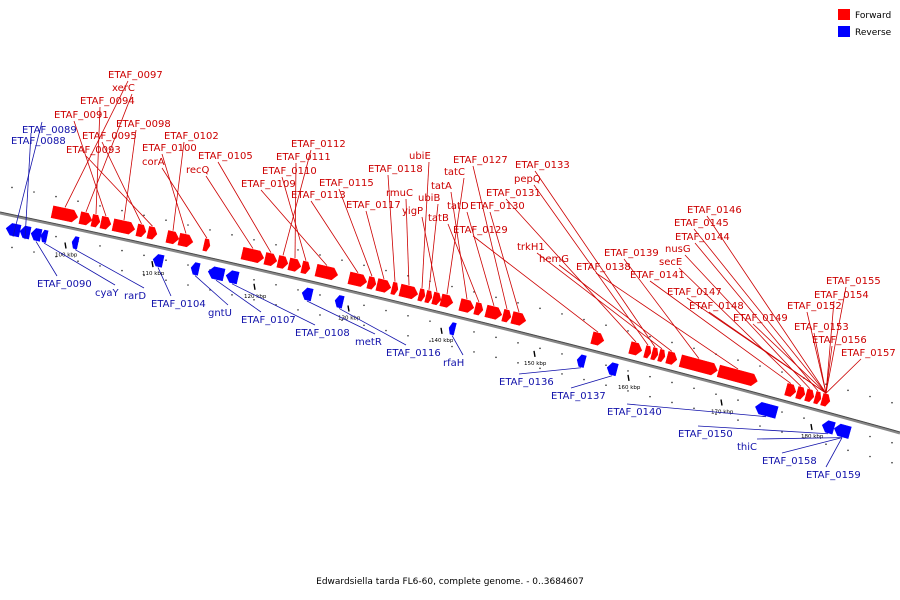  I want to click on ruler-tick-label: 180 kbp, so click(812, 437).